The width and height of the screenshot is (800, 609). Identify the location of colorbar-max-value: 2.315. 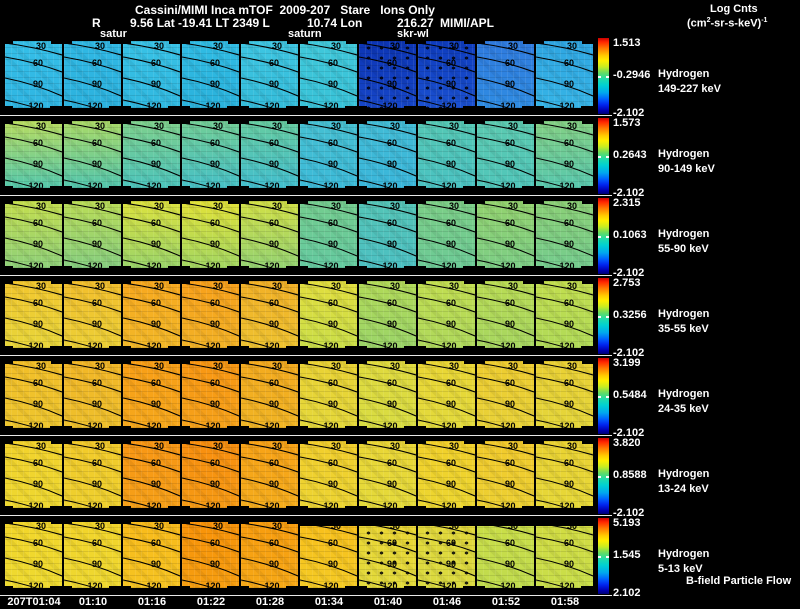
(627, 203).